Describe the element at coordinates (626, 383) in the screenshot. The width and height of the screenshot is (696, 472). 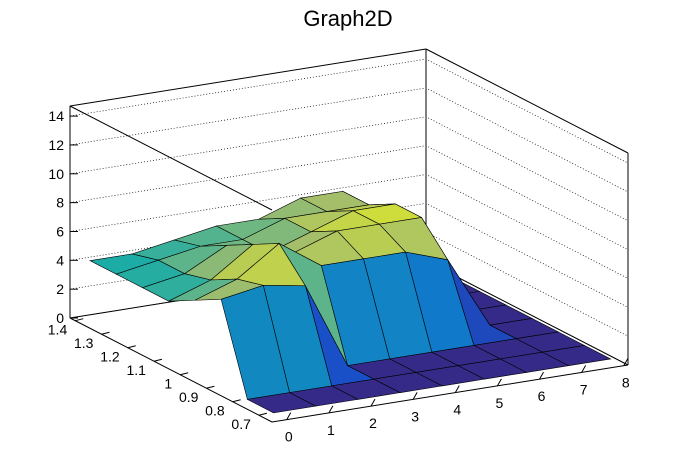
I see `x-tick-label: 8` at that location.